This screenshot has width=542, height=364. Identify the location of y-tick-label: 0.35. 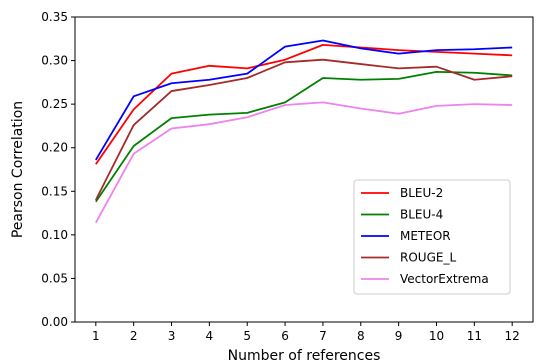
(54, 17).